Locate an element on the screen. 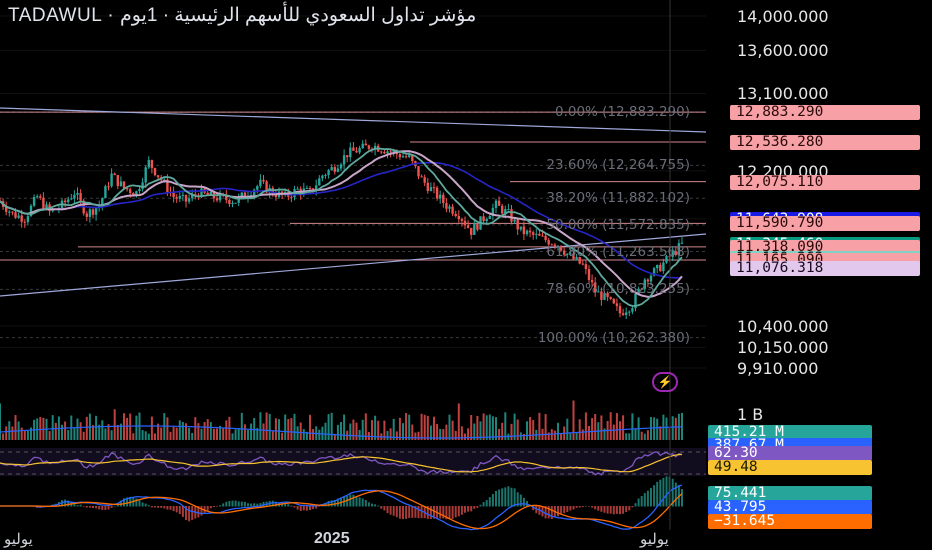 The image size is (932, 550). price-tick-label: 13,600.000 is located at coordinates (783, 51).